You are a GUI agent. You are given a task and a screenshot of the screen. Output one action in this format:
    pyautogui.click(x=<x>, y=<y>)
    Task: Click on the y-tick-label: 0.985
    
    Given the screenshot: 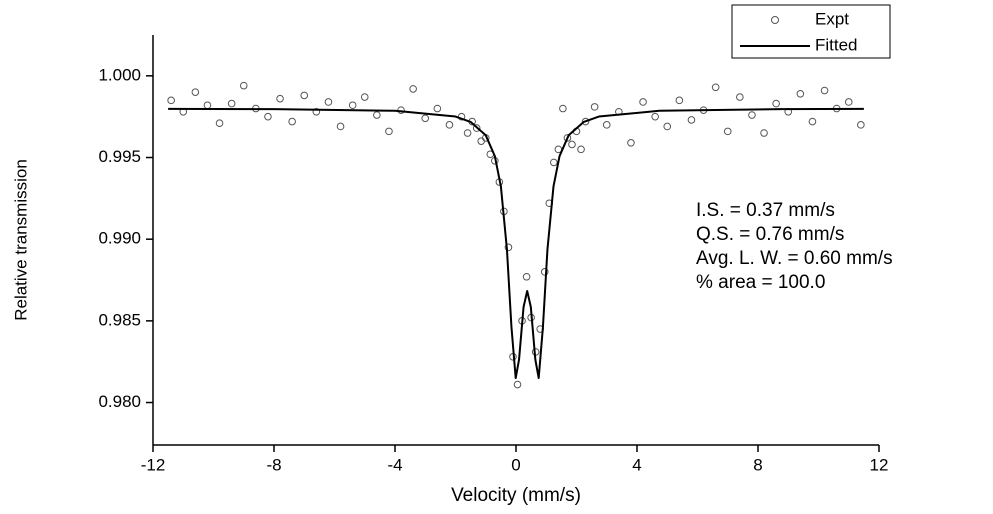 What is the action you would take?
    pyautogui.click(x=119, y=319)
    